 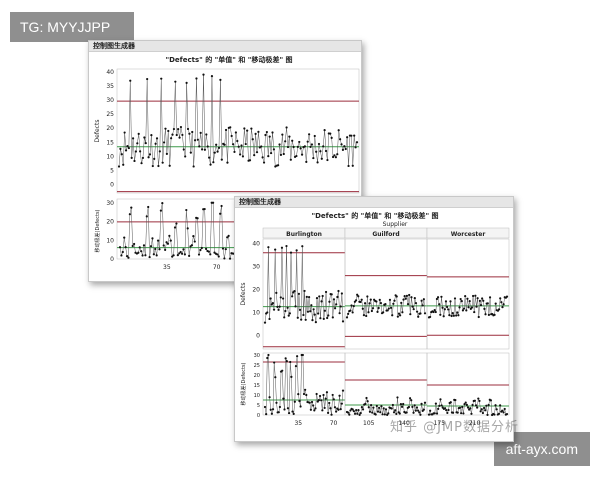 I want to click on mr-y-tick-label: 10, so click(x=257, y=396).